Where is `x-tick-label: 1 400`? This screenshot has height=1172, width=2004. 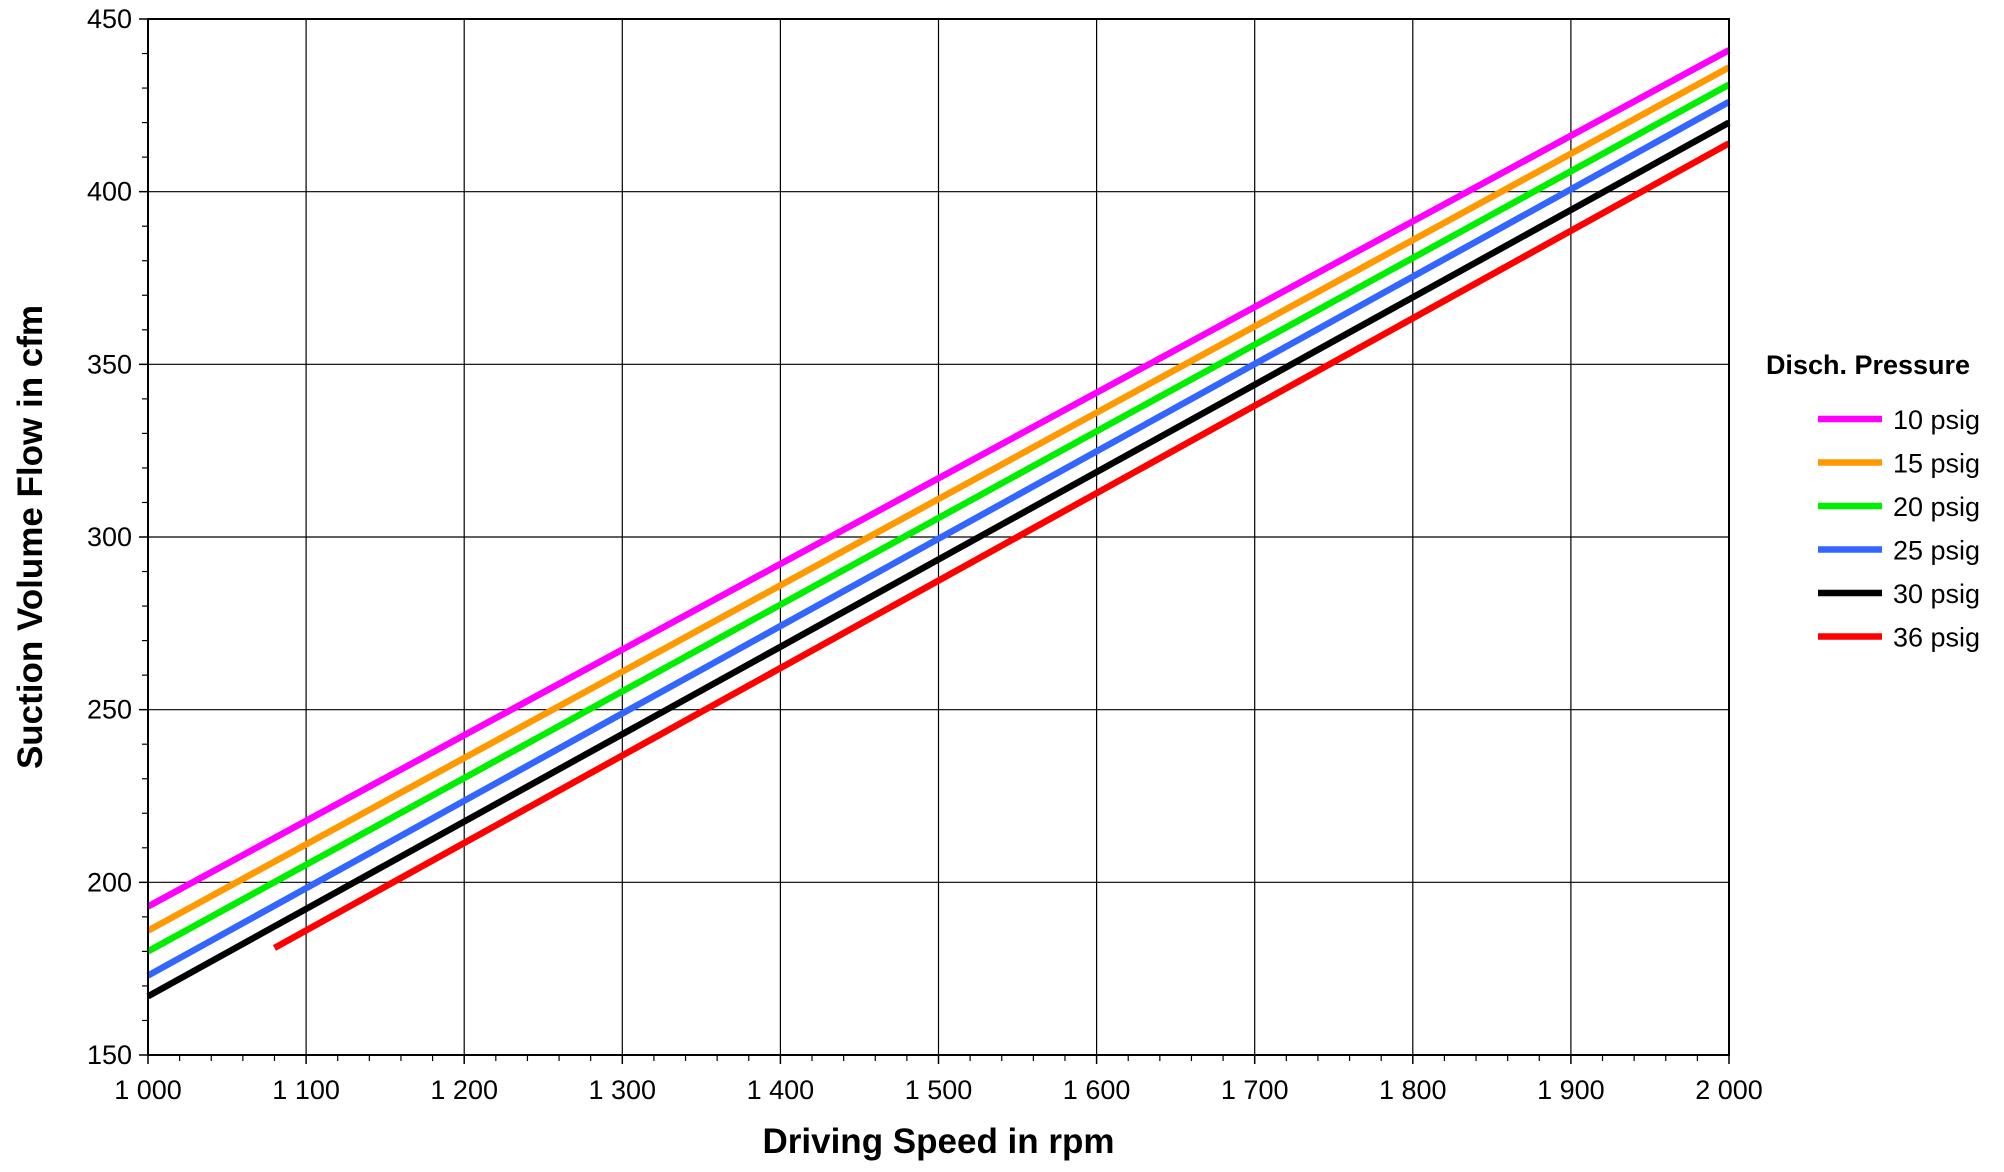
x-tick-label: 1 400 is located at coordinates (781, 1090).